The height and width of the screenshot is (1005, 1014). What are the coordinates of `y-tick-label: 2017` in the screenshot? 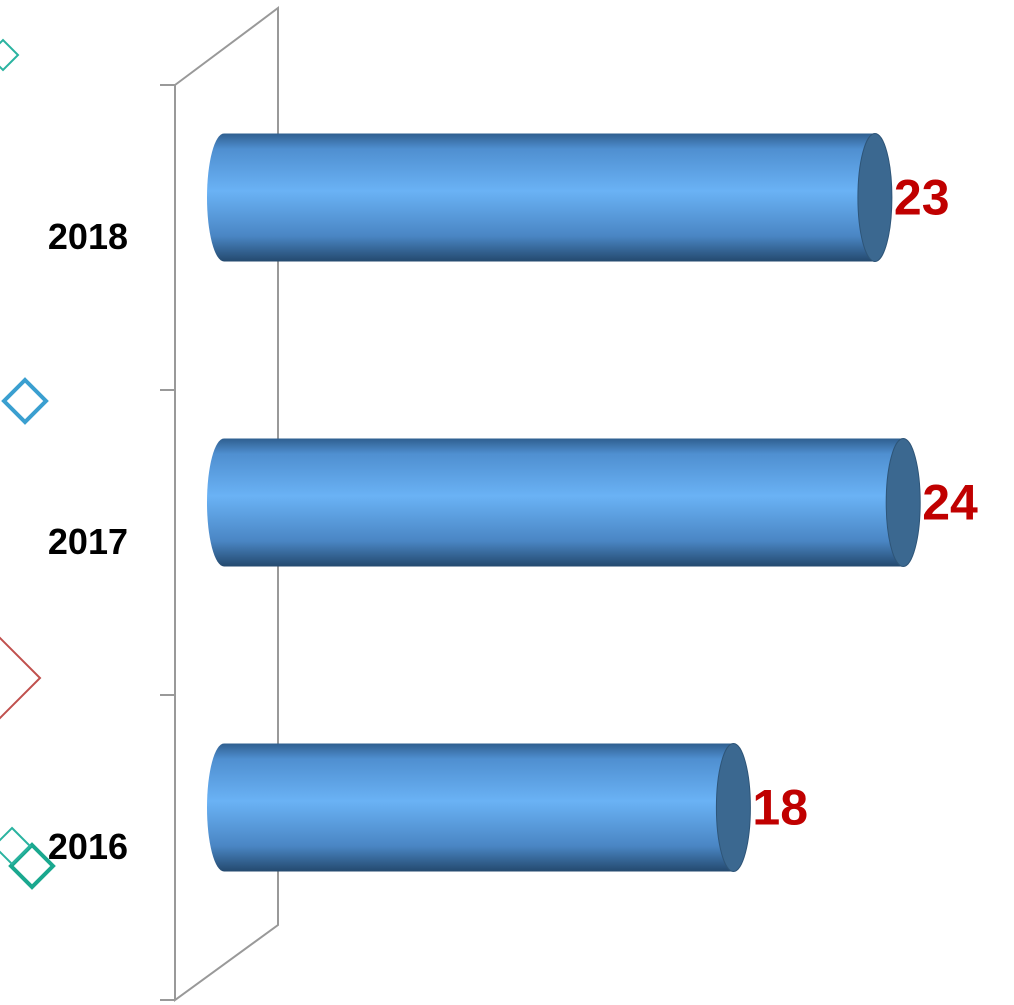 It's located at (88, 541).